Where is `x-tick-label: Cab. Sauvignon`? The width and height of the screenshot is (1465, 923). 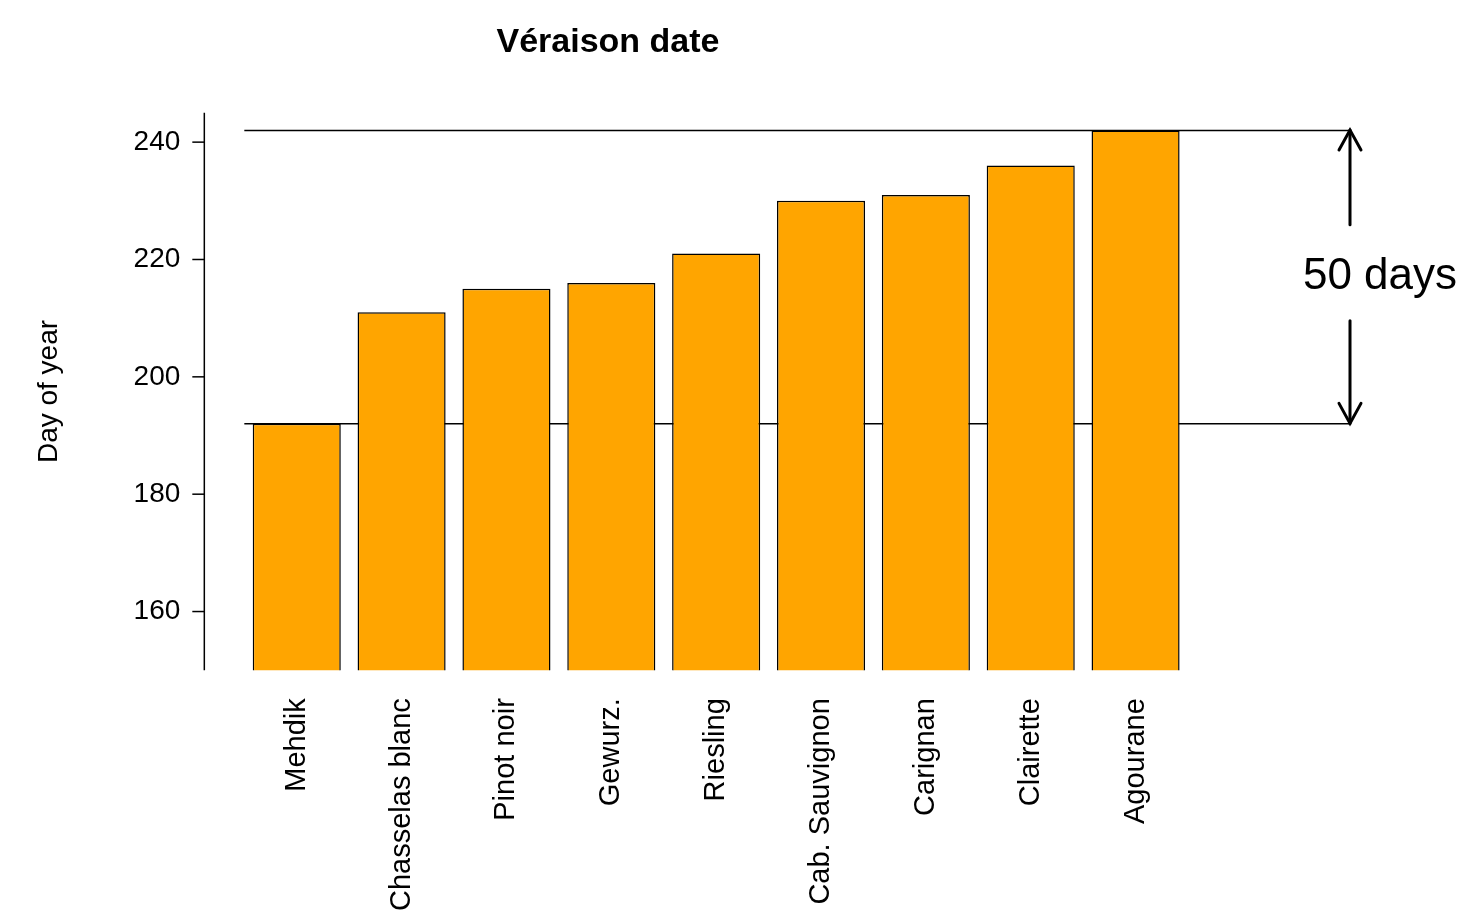
x-tick-label: Cab. Sauvignon is located at coordinates (819, 801).